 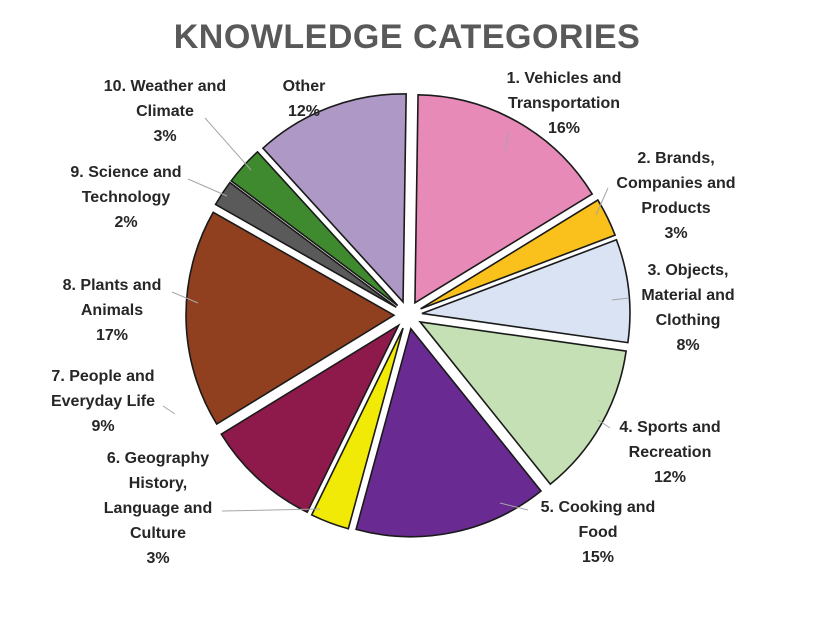 What do you see at coordinates (158, 533) in the screenshot?
I see `category-label-line: Culture` at bounding box center [158, 533].